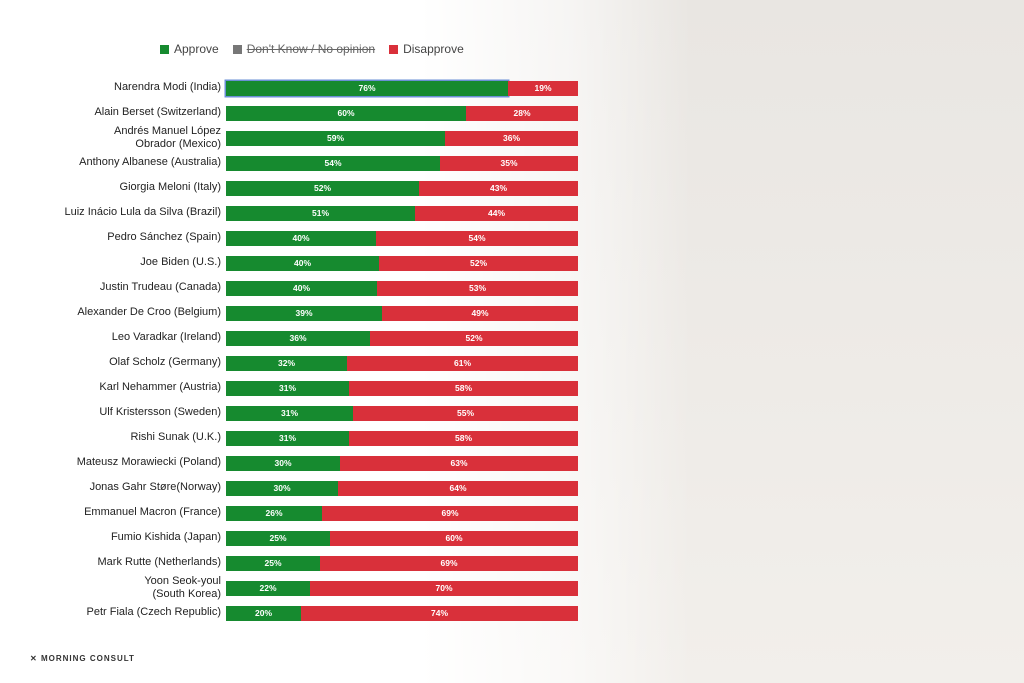 Image resolution: width=1024 pixels, height=683 pixels. I want to click on category-label: Yoon Seok-youl (South Korea), so click(182, 587).